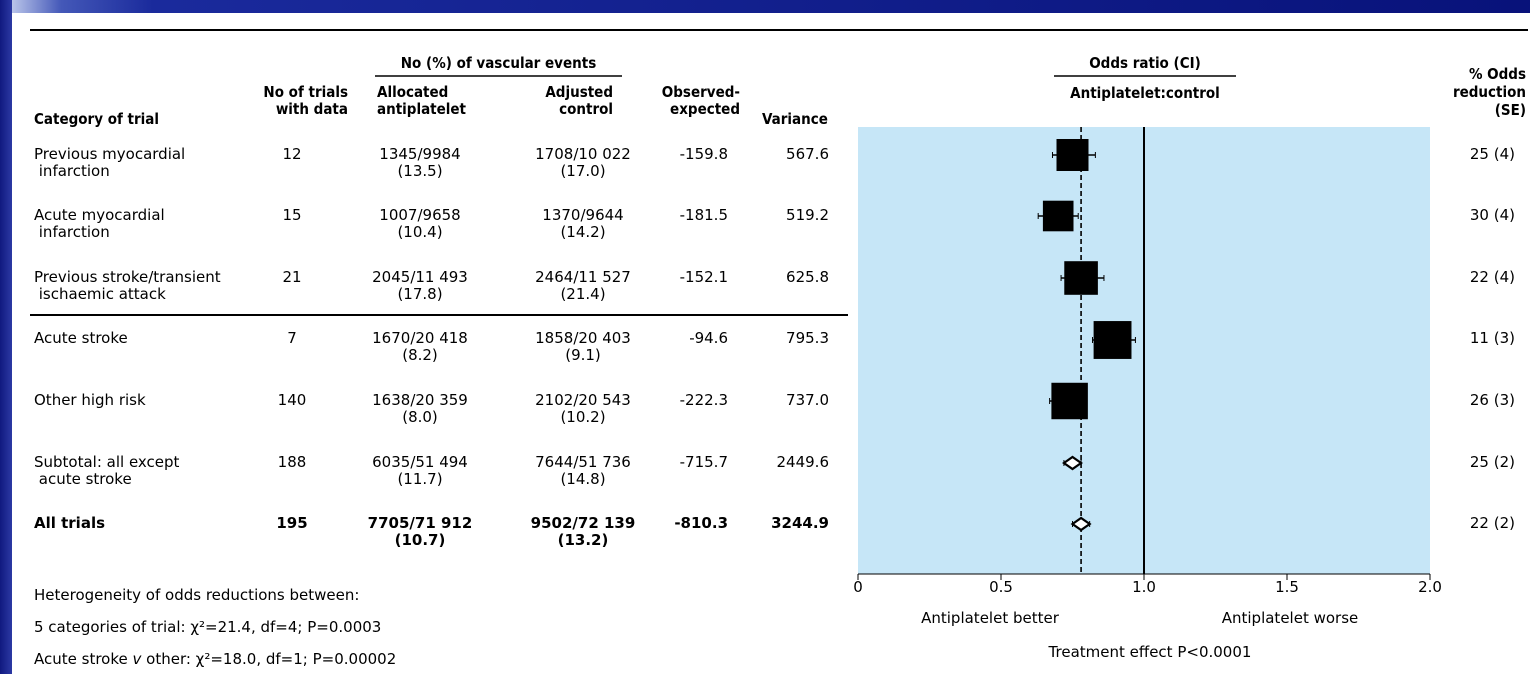 Image resolution: width=1530 pixels, height=674 pixels. Describe the element at coordinates (807, 215) in the screenshot. I see `row-variance: 519.2` at that location.